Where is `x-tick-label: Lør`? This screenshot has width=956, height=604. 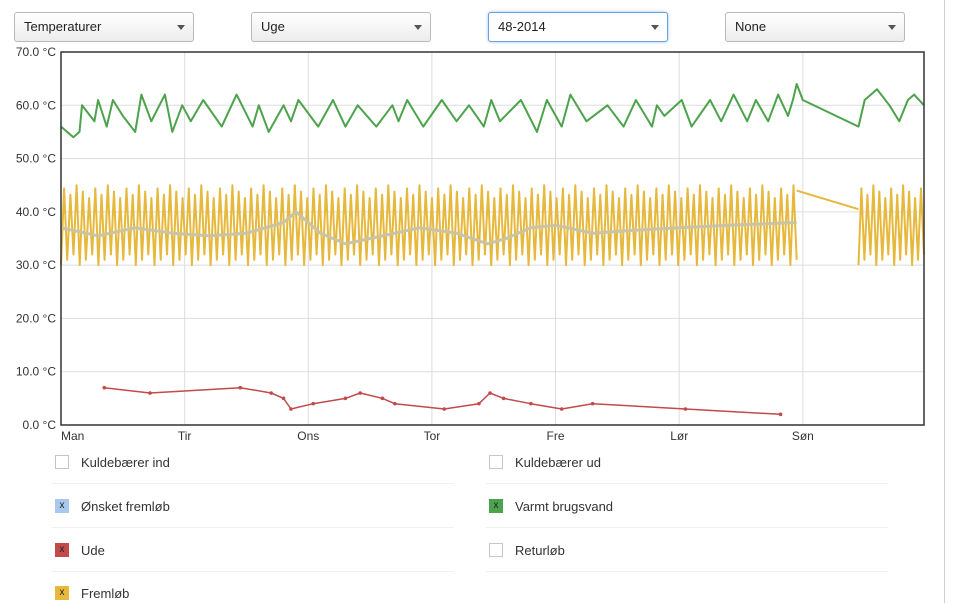
x-tick-label: Lør is located at coordinates (679, 436).